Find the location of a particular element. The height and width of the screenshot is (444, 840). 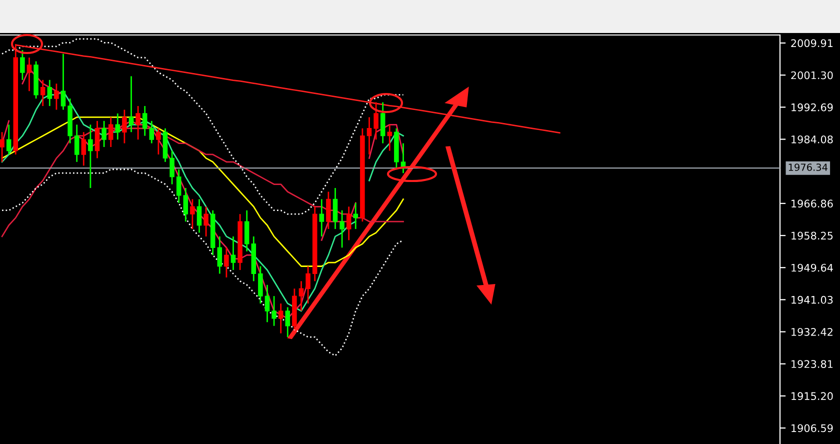

y-tick-label: 1984.08 is located at coordinates (812, 139).